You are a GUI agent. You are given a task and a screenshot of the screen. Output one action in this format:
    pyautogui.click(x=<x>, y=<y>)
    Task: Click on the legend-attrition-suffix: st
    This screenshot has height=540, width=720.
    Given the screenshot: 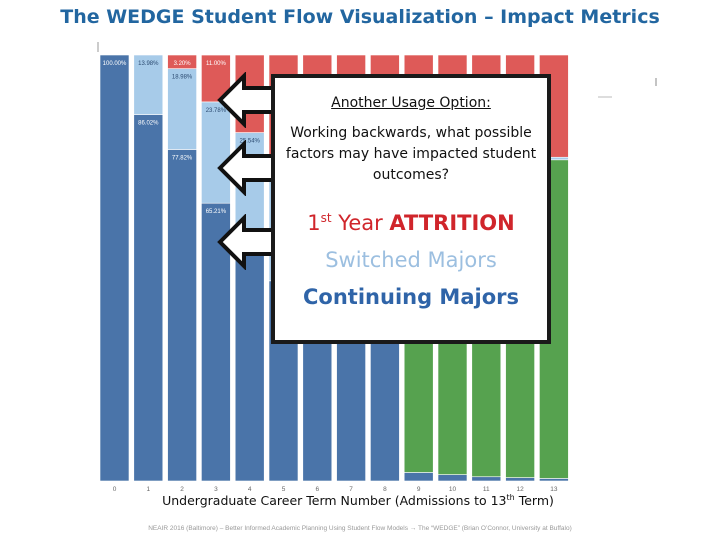 What is the action you would take?
    pyautogui.click(x=326, y=218)
    